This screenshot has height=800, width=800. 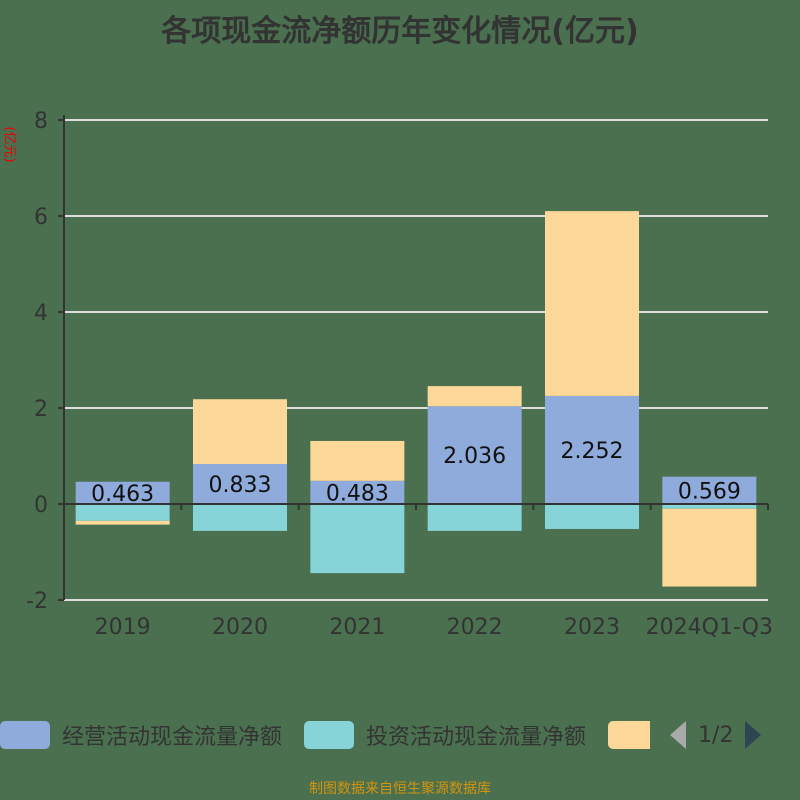 I want to click on legend-swatch-operating, so click(x=25, y=735).